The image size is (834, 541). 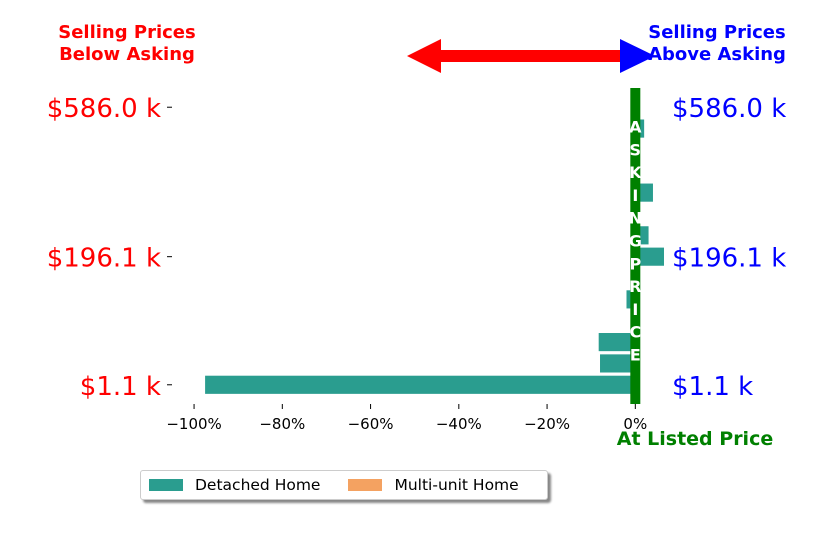 What do you see at coordinates (635, 332) in the screenshot?
I see `asking-letter: C` at bounding box center [635, 332].